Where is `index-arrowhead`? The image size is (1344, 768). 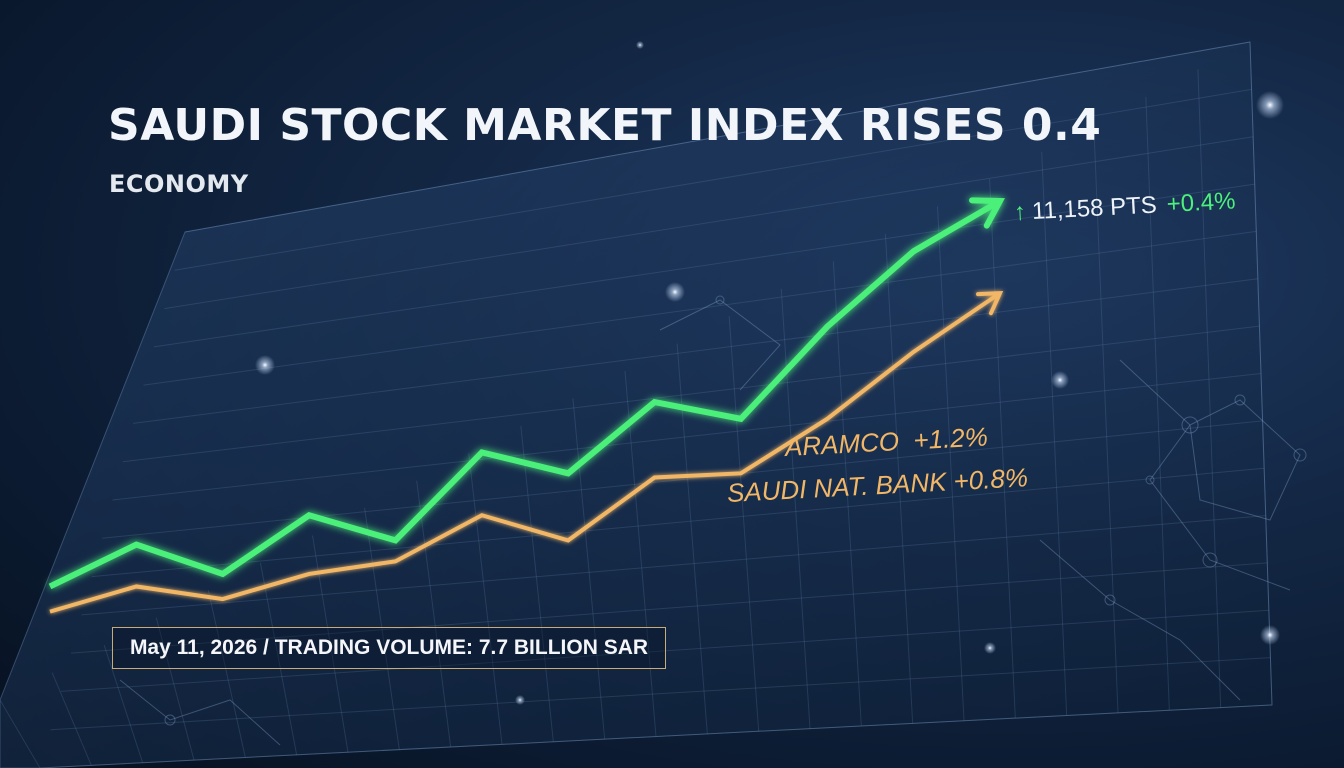
index-arrowhead is located at coordinates (987, 213).